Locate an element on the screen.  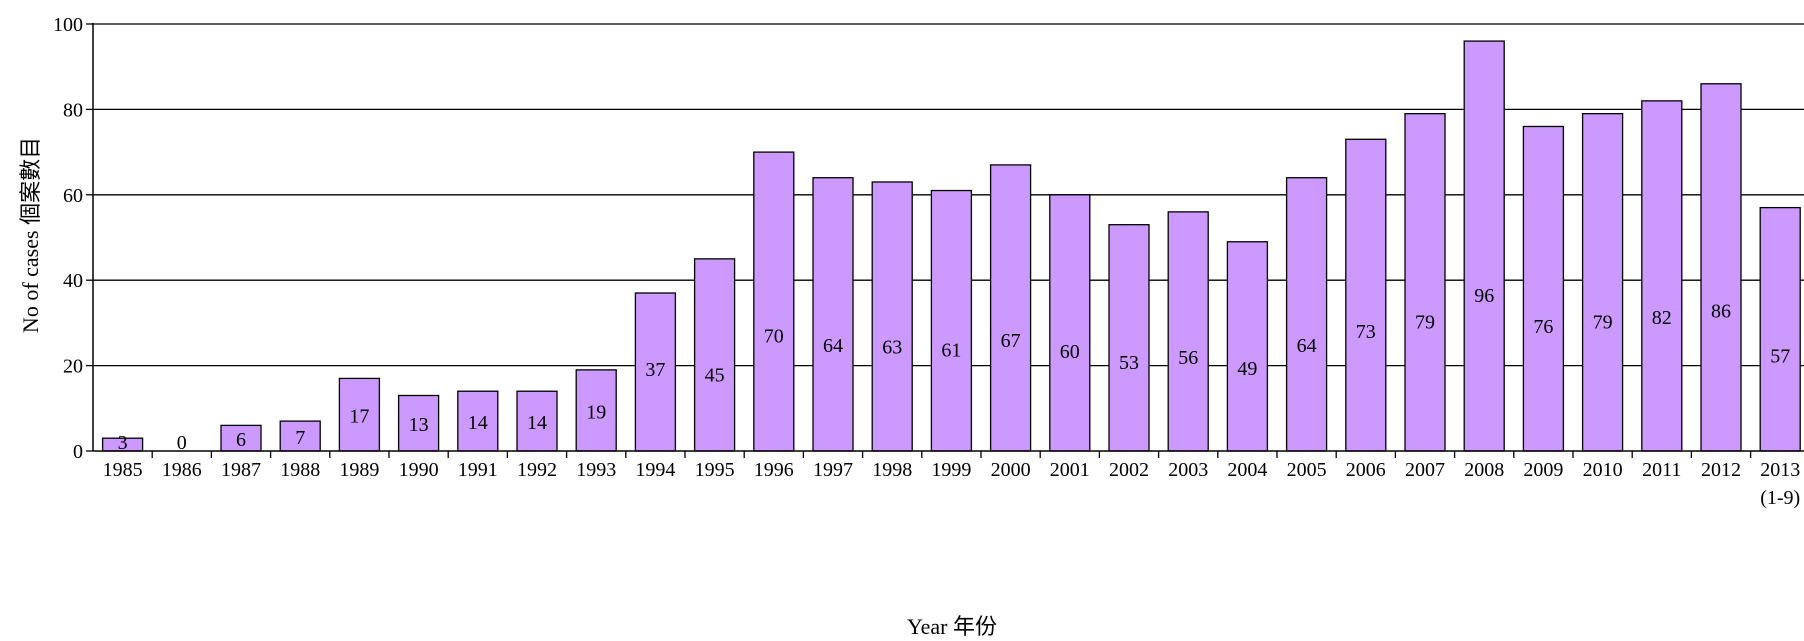
x-tick-label: 2006 is located at coordinates (1366, 470).